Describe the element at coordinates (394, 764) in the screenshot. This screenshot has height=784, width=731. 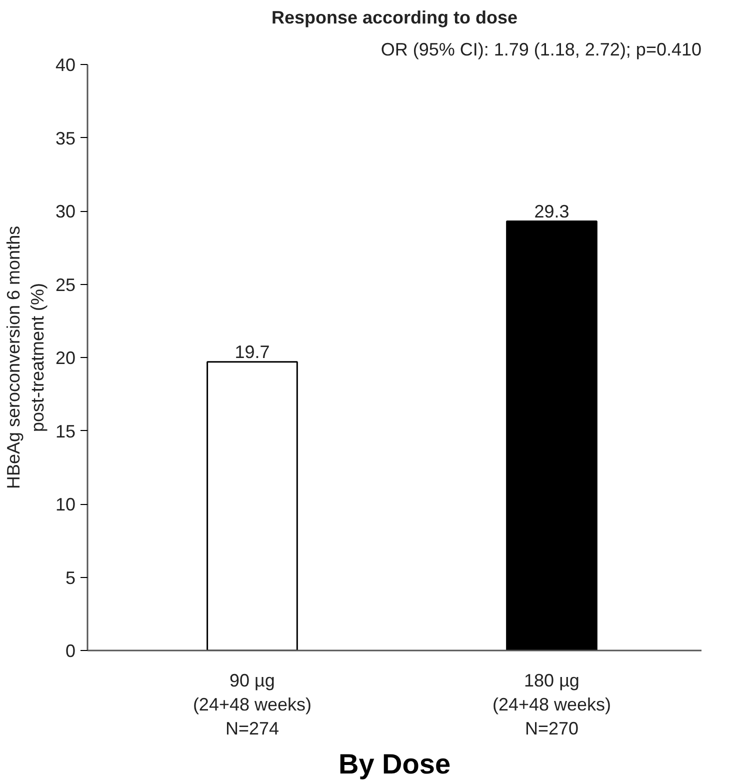
I see `text: By Dose` at that location.